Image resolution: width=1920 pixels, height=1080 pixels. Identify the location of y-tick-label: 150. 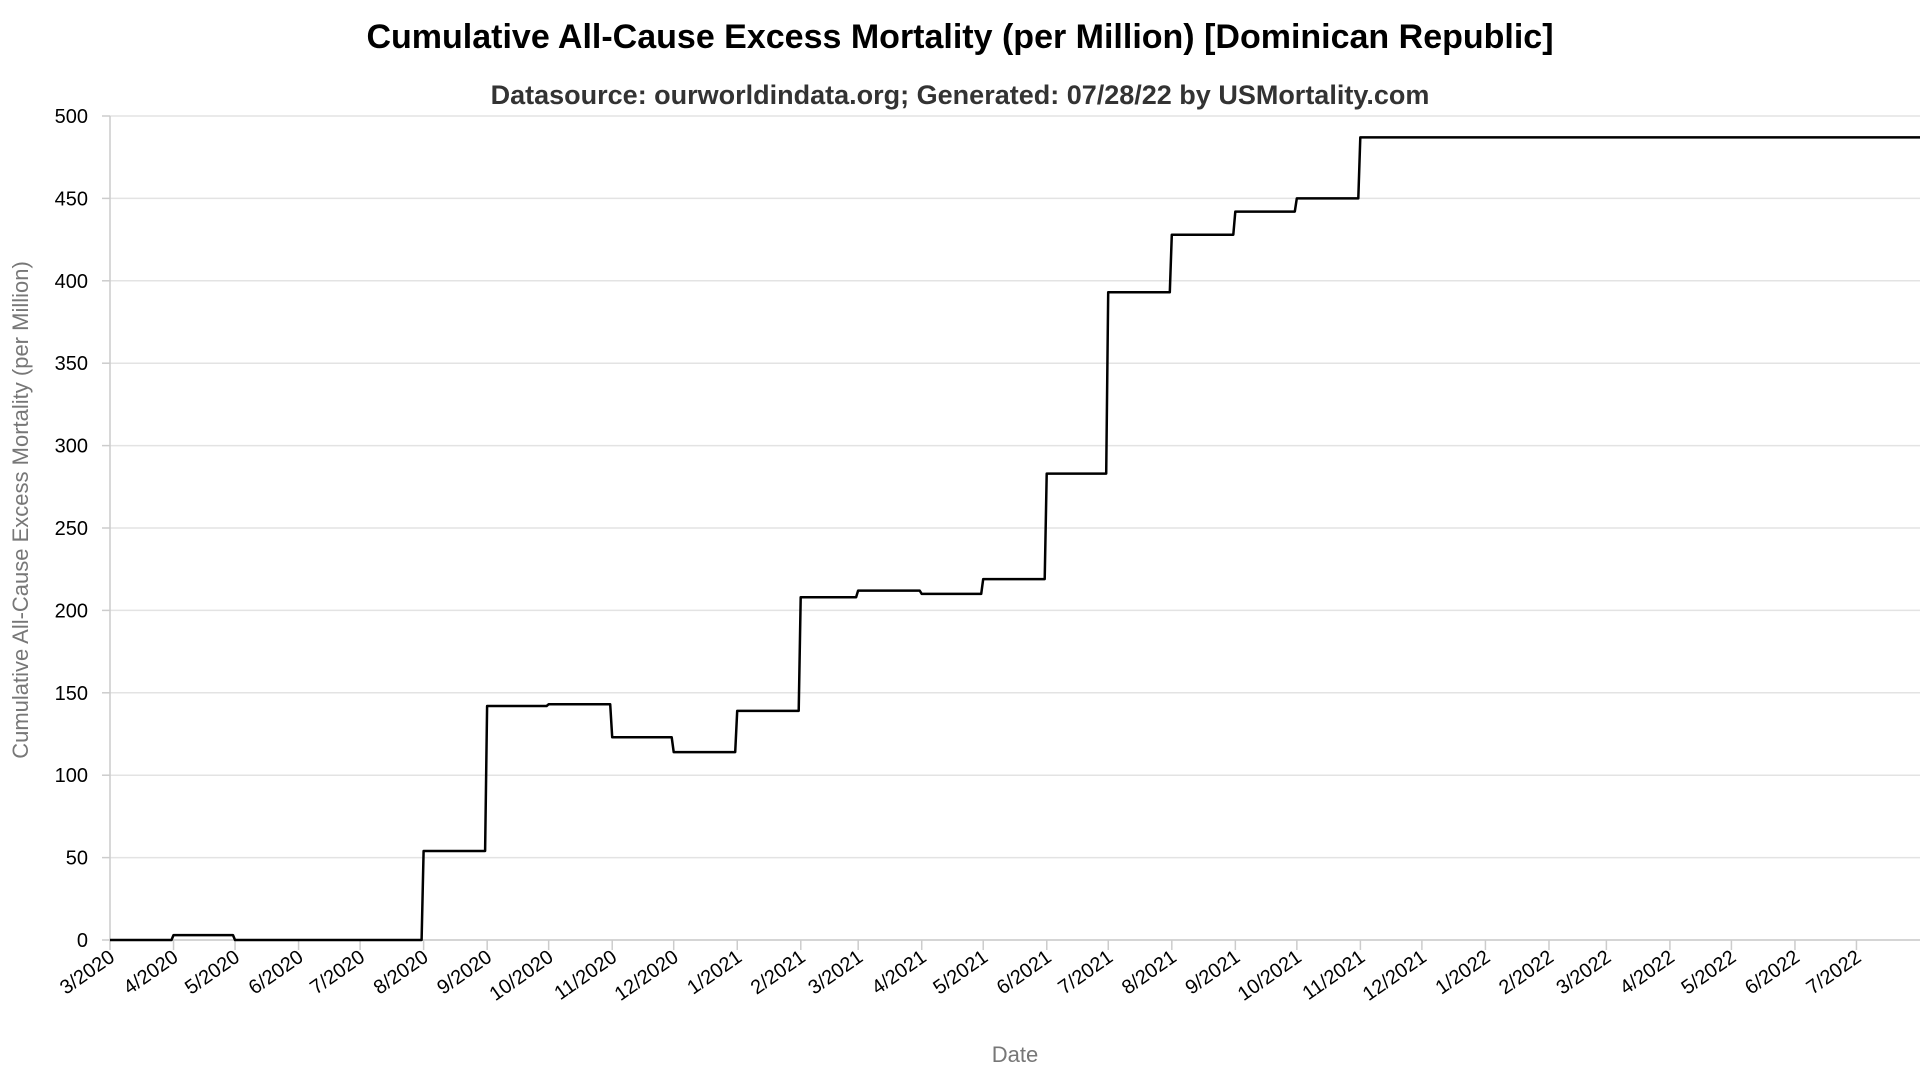
(71, 694).